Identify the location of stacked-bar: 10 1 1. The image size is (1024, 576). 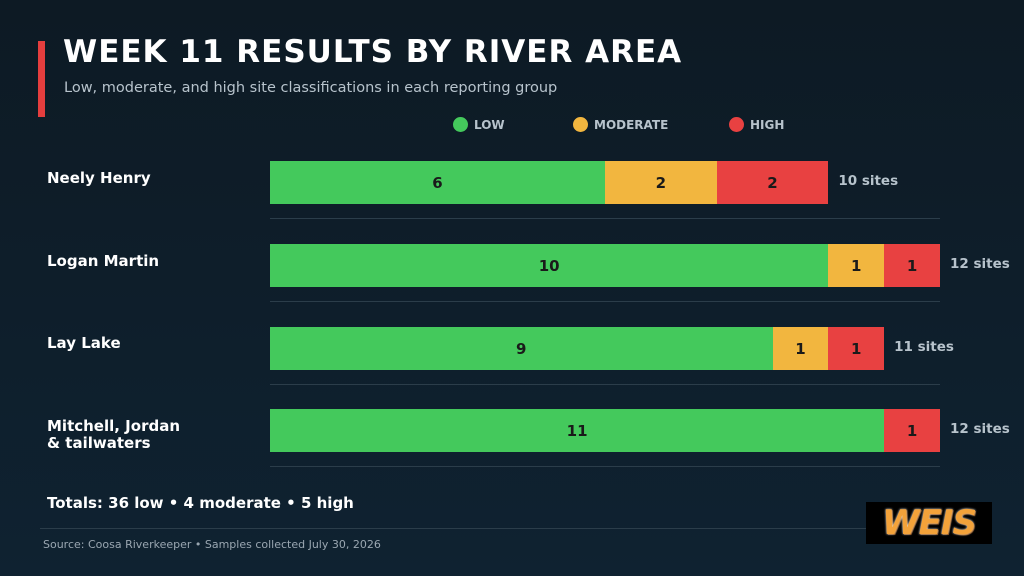
(605, 265).